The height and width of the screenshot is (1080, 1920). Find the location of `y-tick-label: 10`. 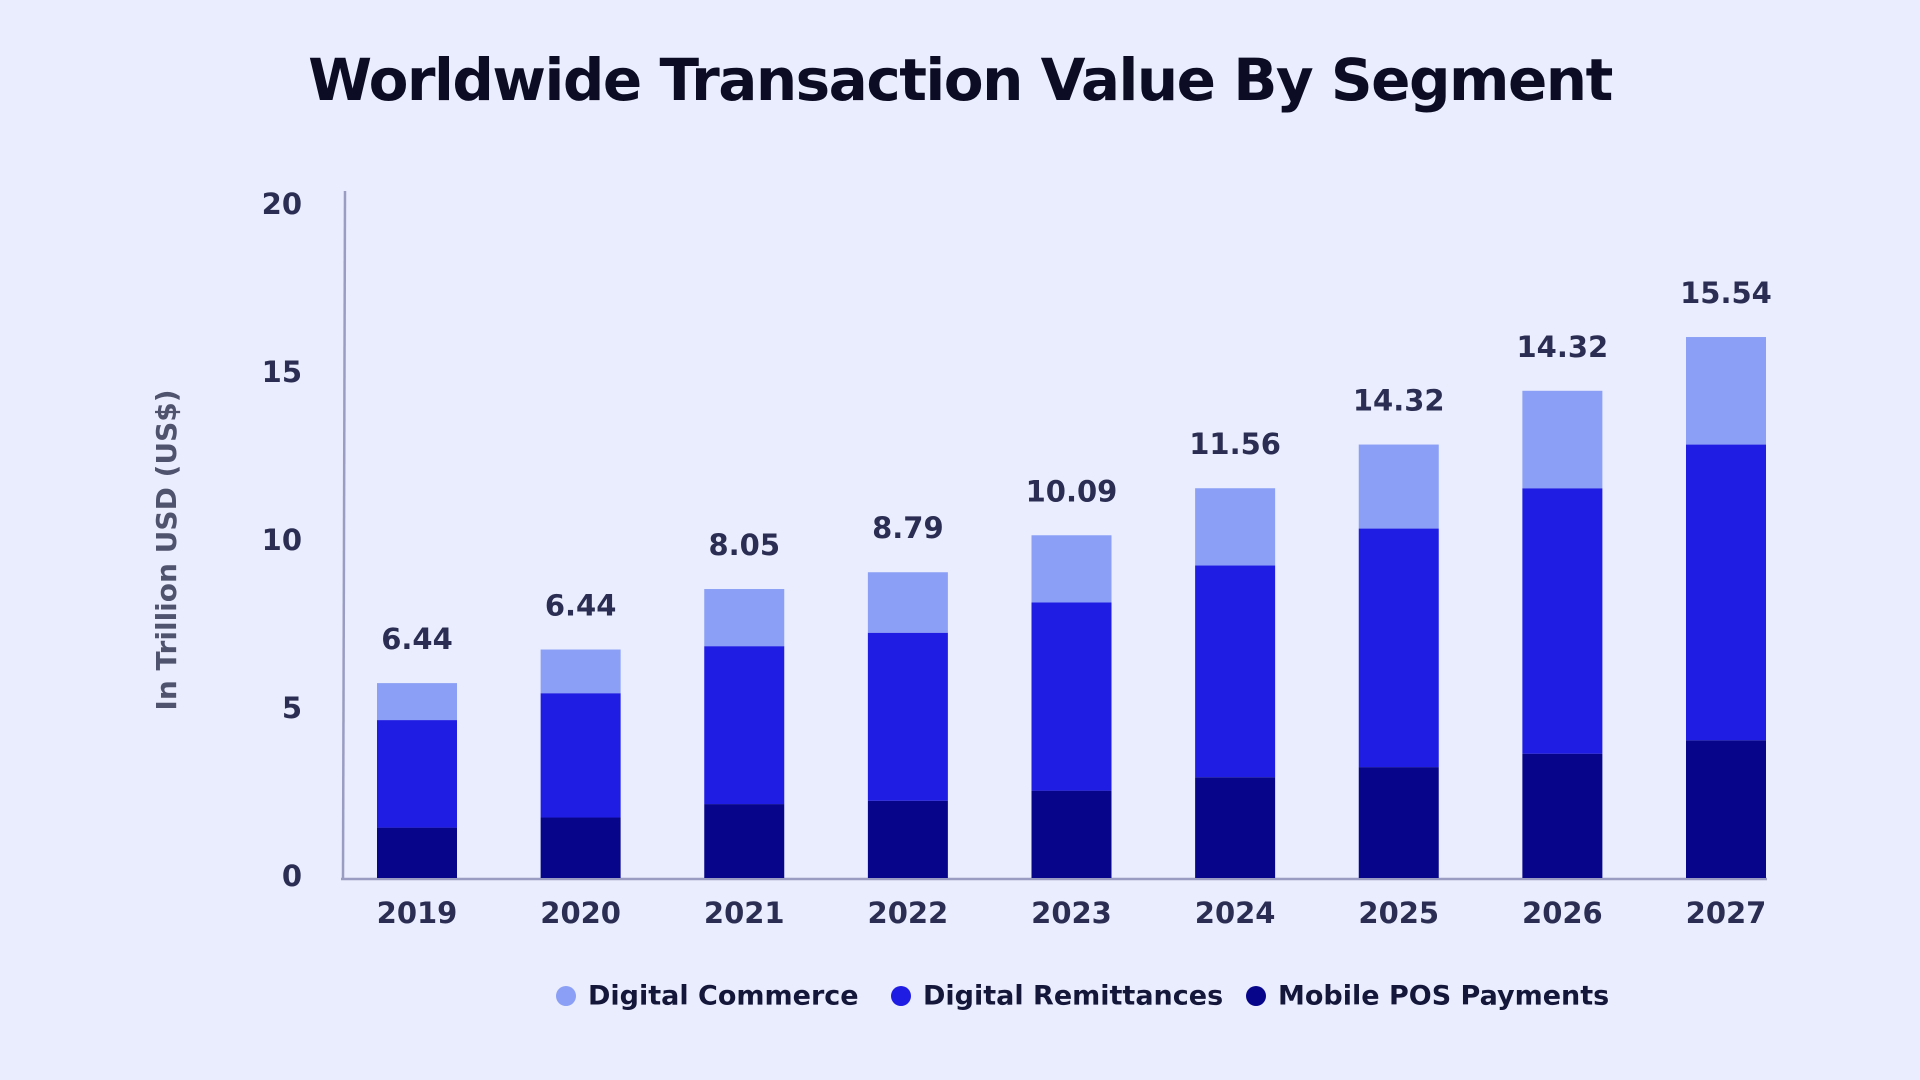

y-tick-label: 10 is located at coordinates (282, 540).